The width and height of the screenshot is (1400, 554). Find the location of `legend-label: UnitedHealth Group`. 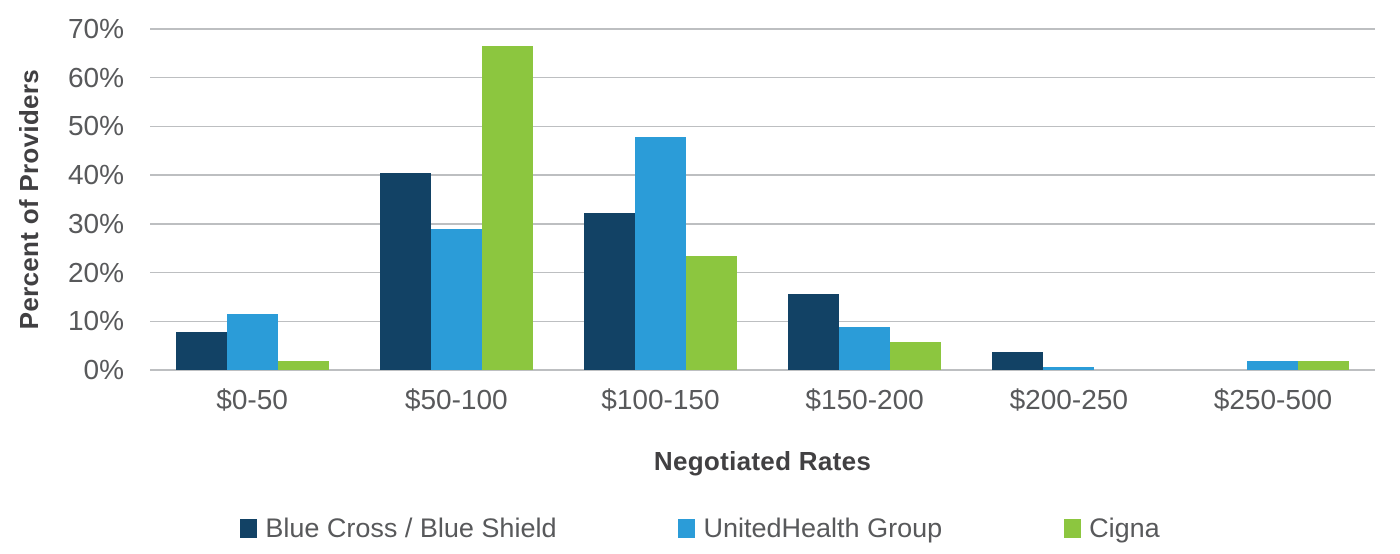

legend-label: UnitedHealth Group is located at coordinates (823, 528).